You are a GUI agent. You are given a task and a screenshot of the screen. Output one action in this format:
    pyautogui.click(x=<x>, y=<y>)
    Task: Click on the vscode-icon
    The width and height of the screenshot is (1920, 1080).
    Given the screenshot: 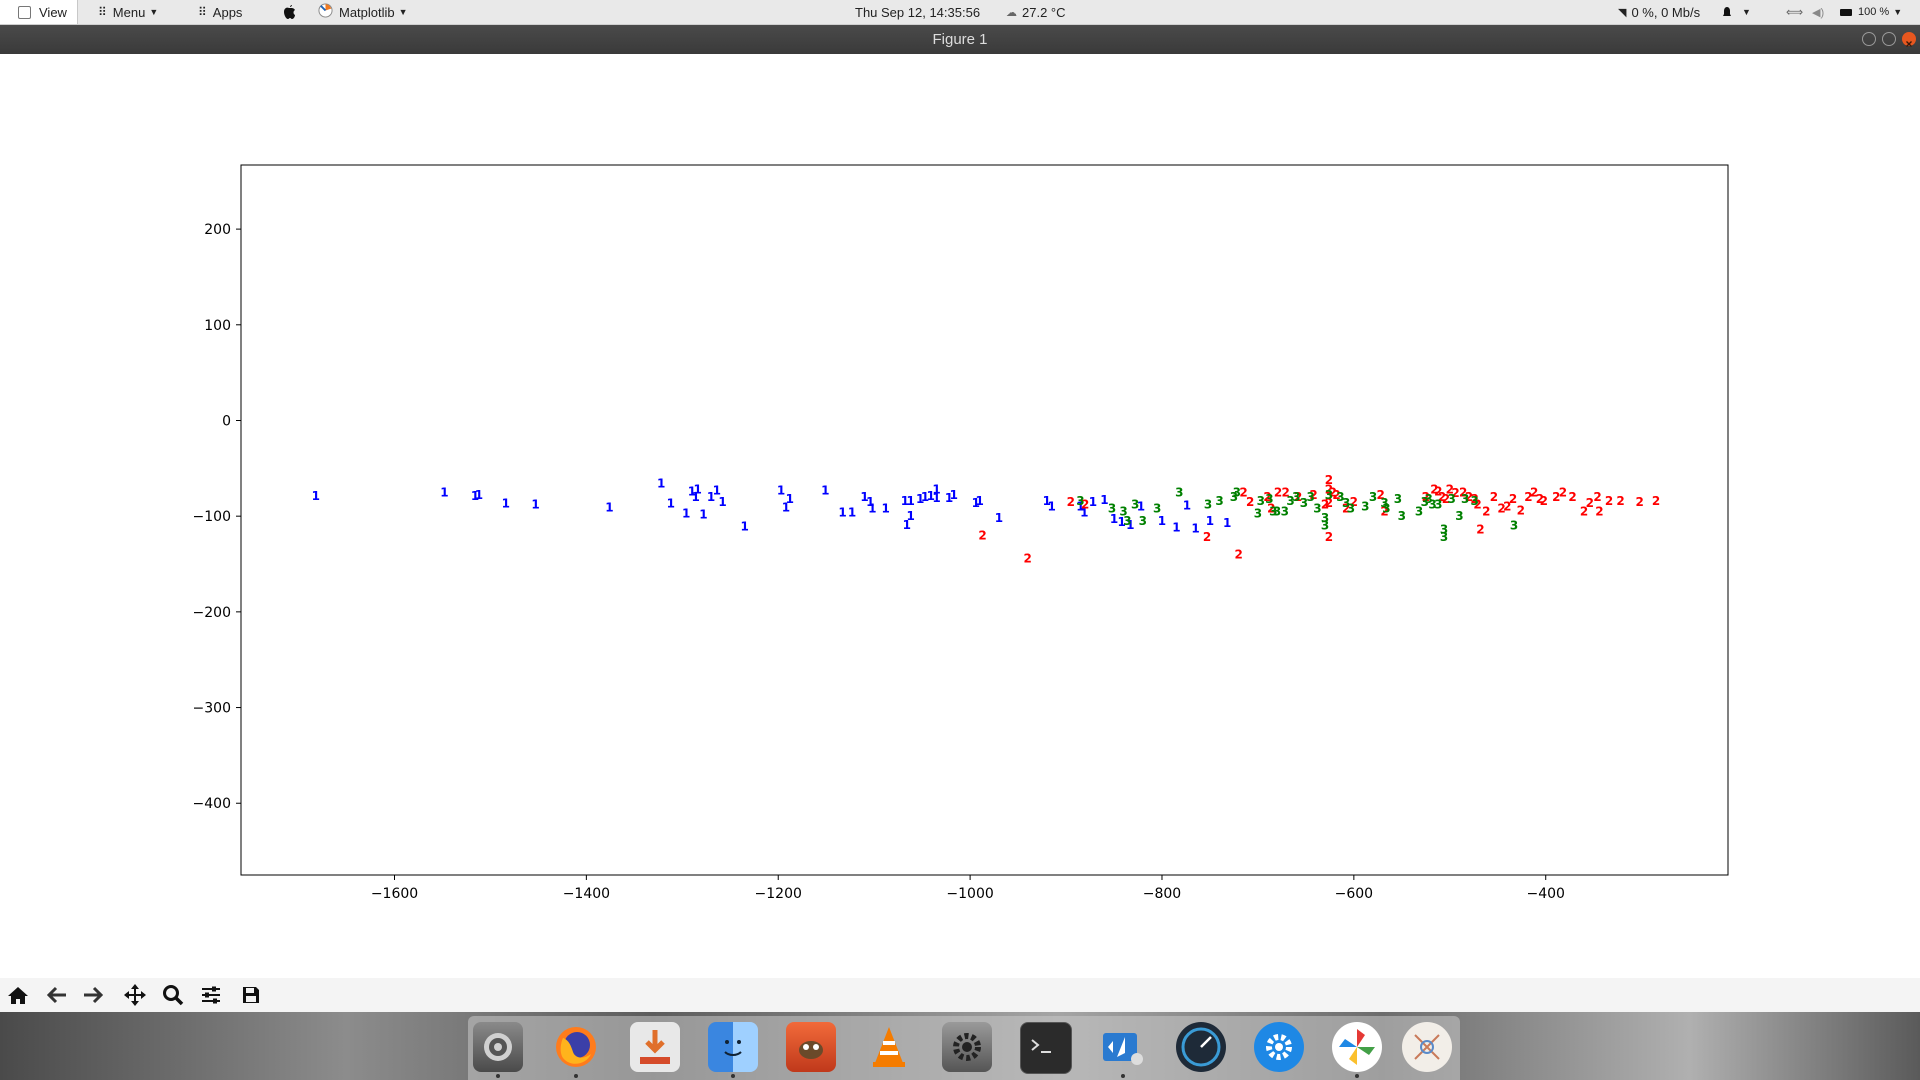 What is the action you would take?
    pyautogui.click(x=1123, y=1047)
    